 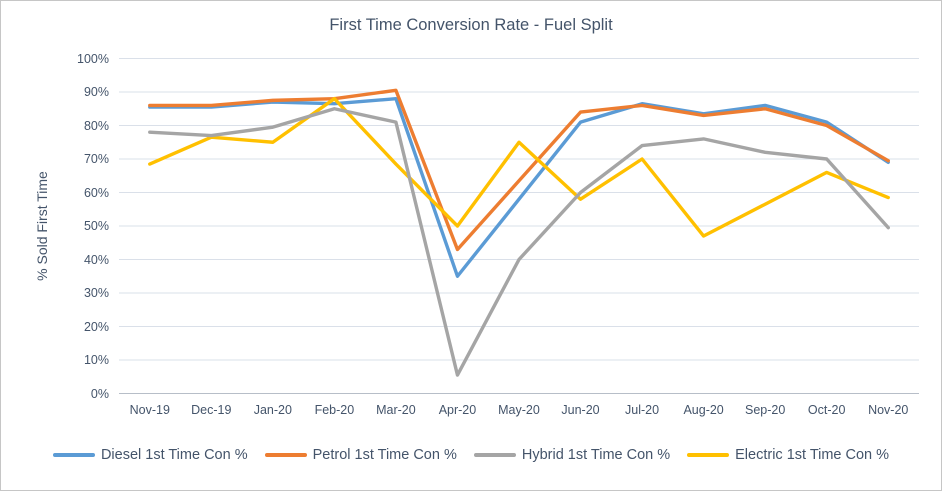 I want to click on x-tick-label: Dec-19, so click(x=211, y=410).